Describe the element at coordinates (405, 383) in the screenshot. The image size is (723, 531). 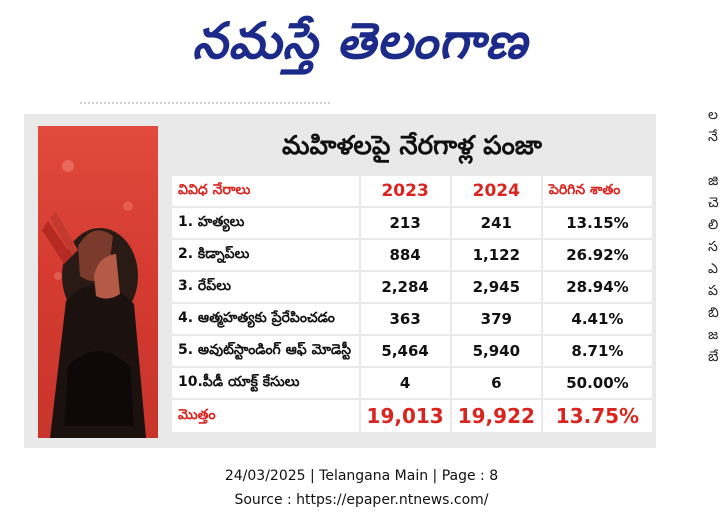
I see `row-value-2023: 4` at that location.